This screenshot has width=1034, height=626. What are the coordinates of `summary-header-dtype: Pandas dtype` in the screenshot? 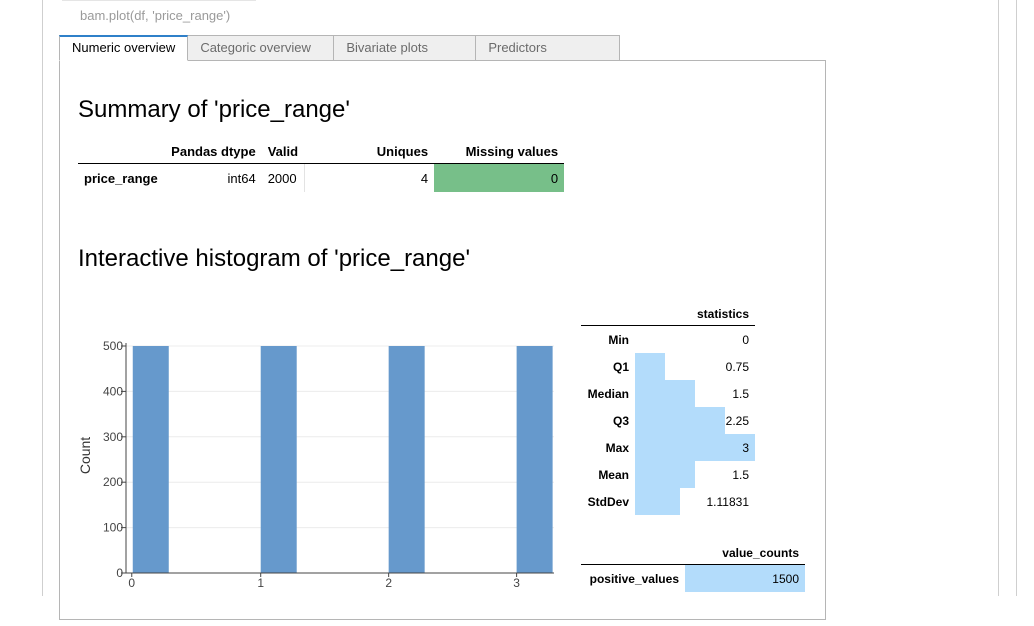 It's located at (212, 151).